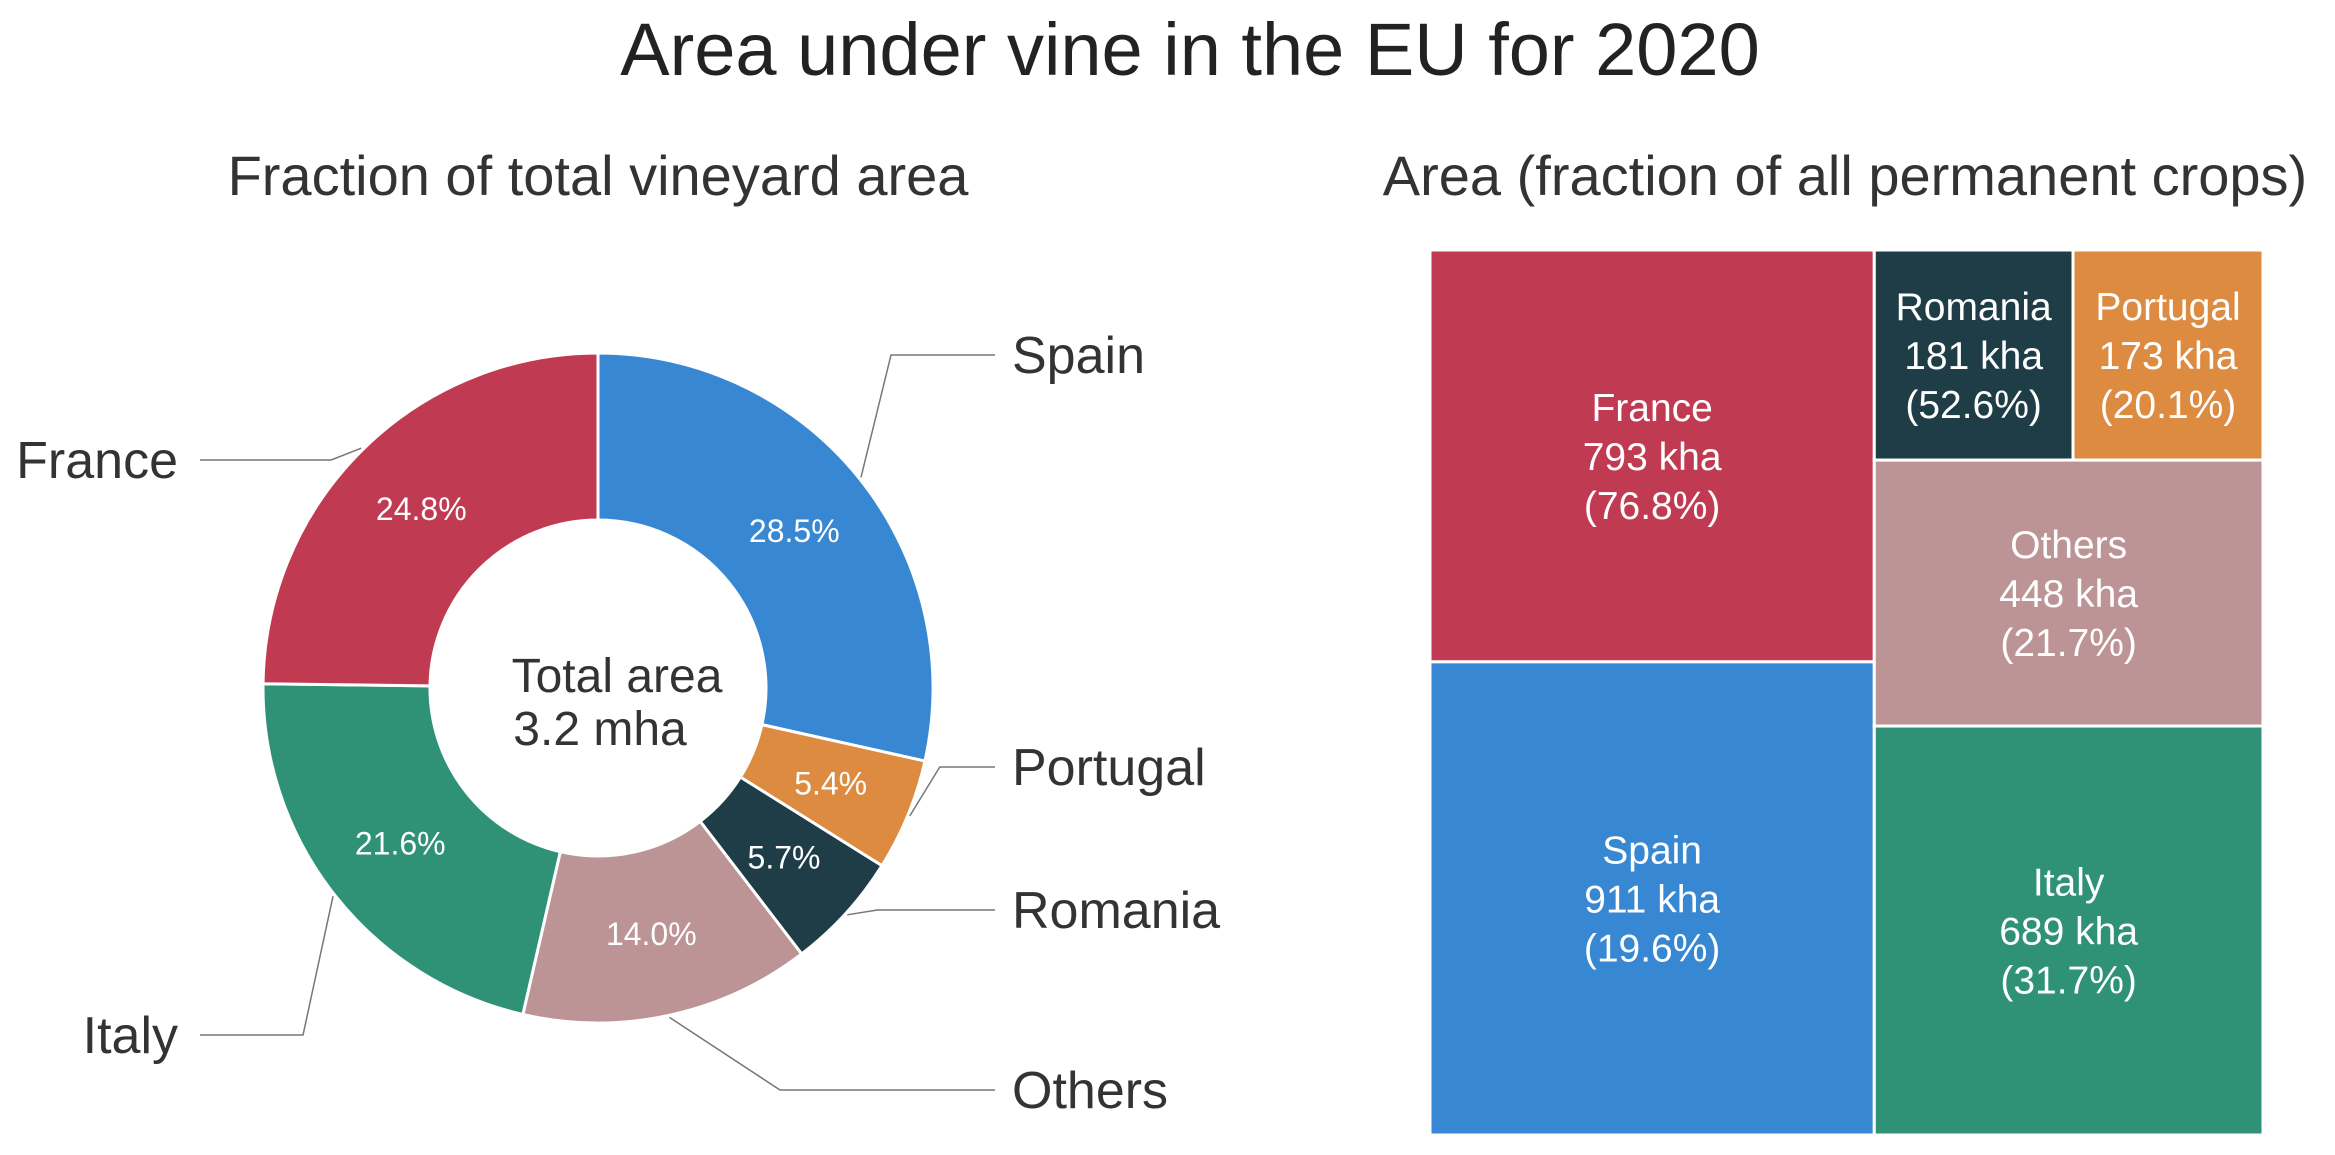 This screenshot has height=1155, width=2335. I want to click on treemap-cell-spain: Spain 911 kha (19.6%), so click(1652, 898).